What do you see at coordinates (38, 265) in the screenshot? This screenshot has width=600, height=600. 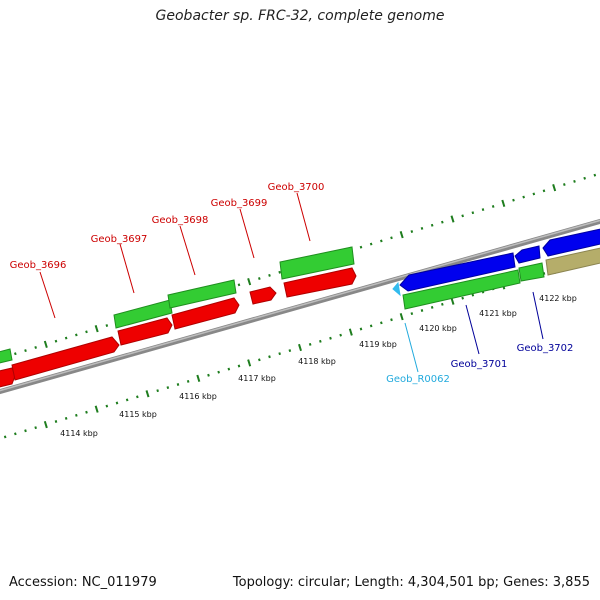 I see `gene-label: Geob_3696` at bounding box center [38, 265].